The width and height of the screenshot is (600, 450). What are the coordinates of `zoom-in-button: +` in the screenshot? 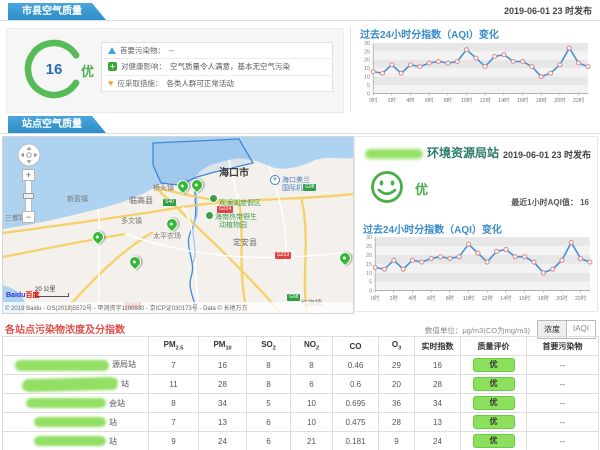 It's located at (28, 175).